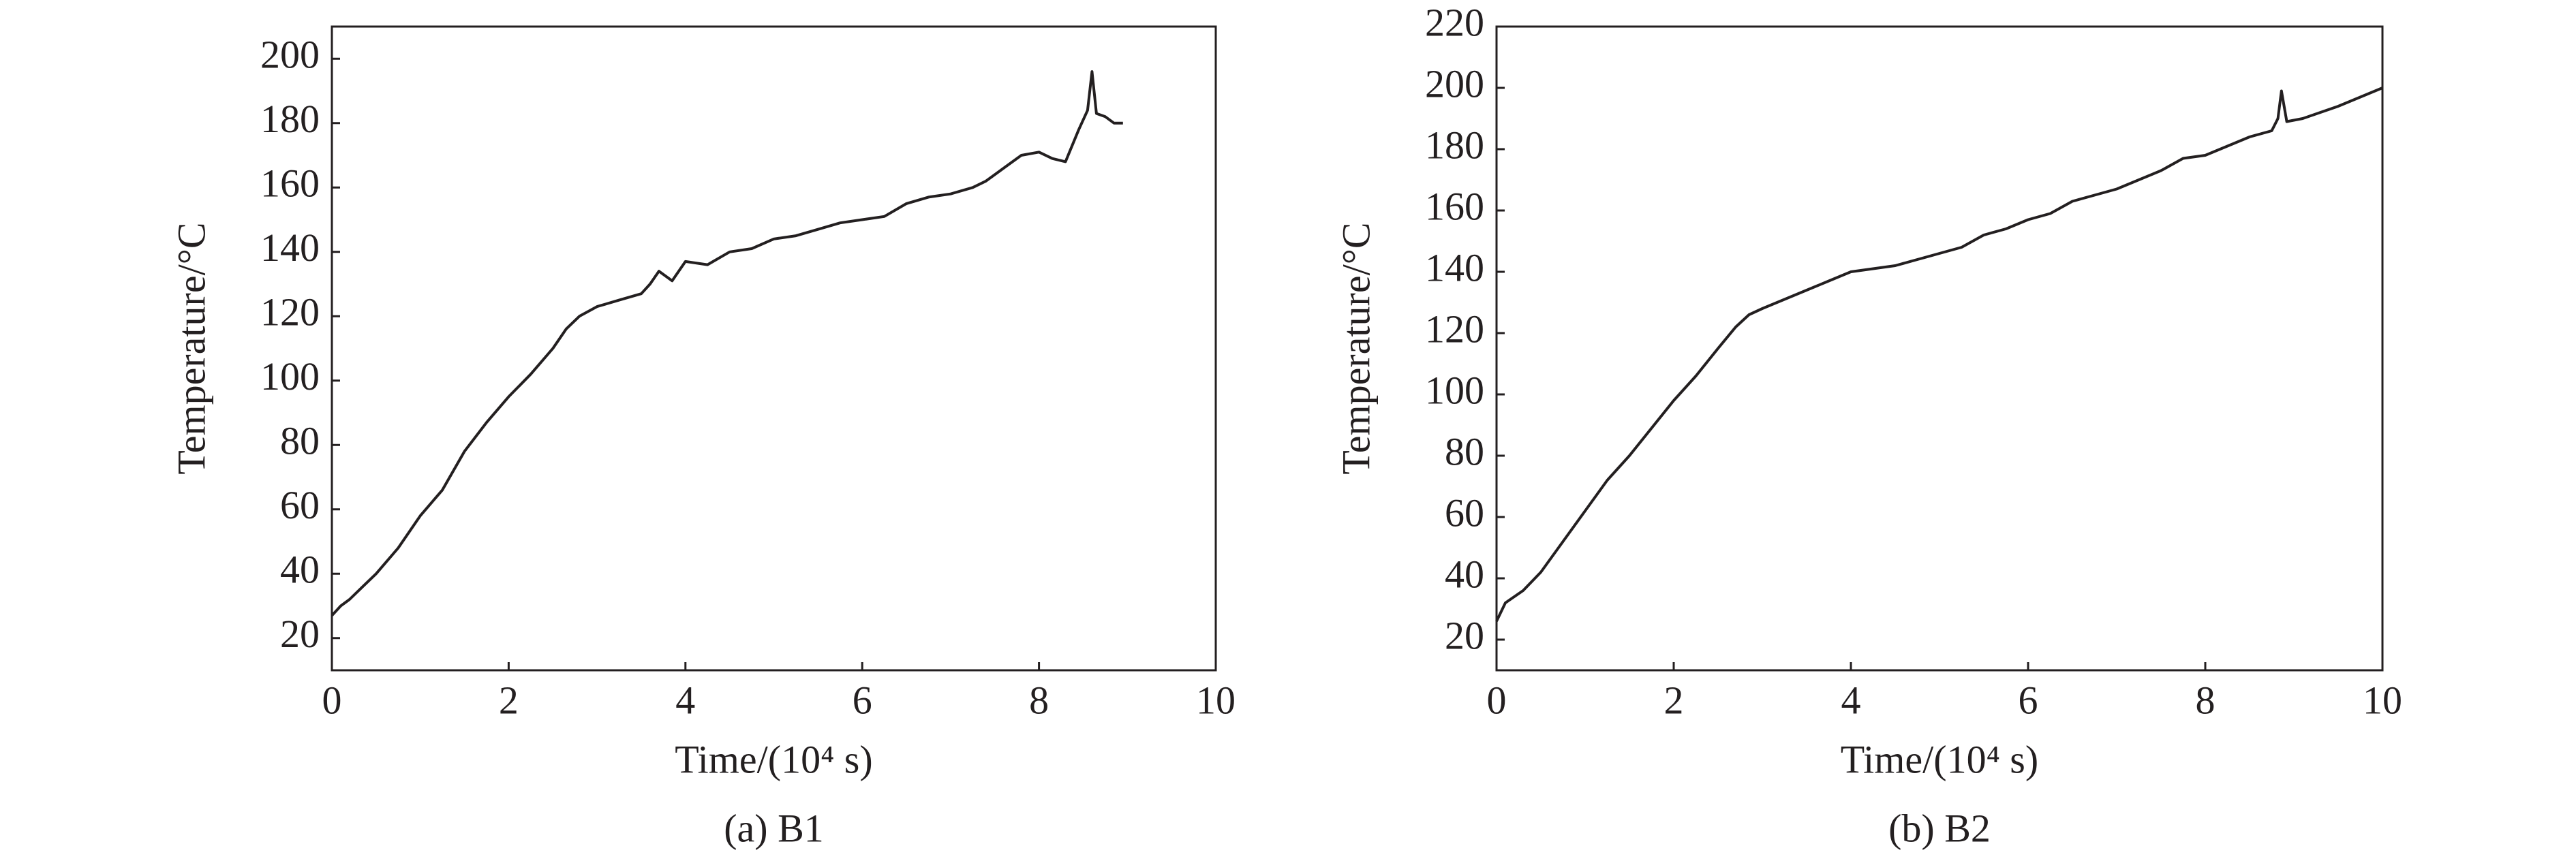  Describe the element at coordinates (1940, 828) in the screenshot. I see `caption: (b) B2` at that location.